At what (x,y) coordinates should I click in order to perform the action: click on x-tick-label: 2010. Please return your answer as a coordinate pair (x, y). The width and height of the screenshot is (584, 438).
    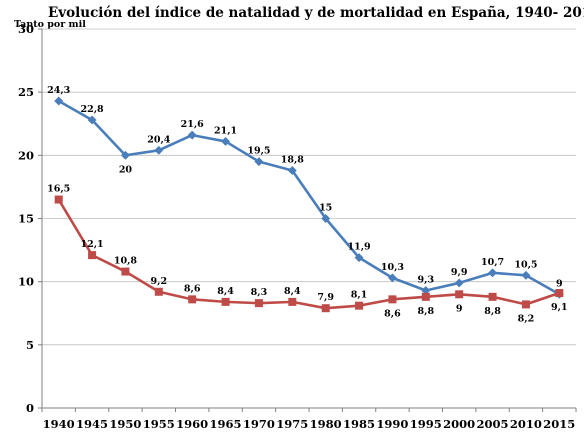
    Looking at the image, I should click on (526, 424).